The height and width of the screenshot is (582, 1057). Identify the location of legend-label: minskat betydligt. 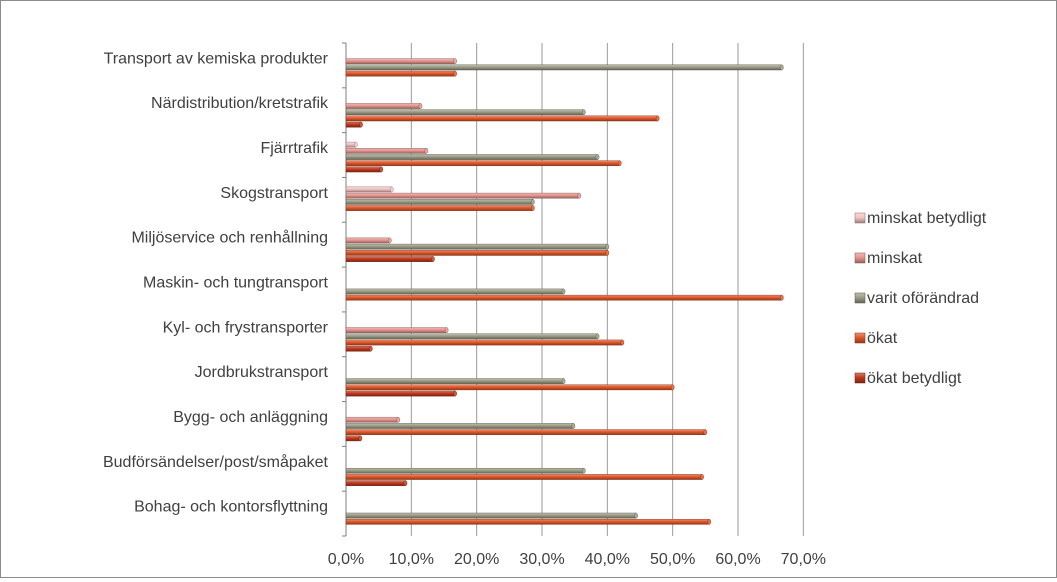
(927, 218).